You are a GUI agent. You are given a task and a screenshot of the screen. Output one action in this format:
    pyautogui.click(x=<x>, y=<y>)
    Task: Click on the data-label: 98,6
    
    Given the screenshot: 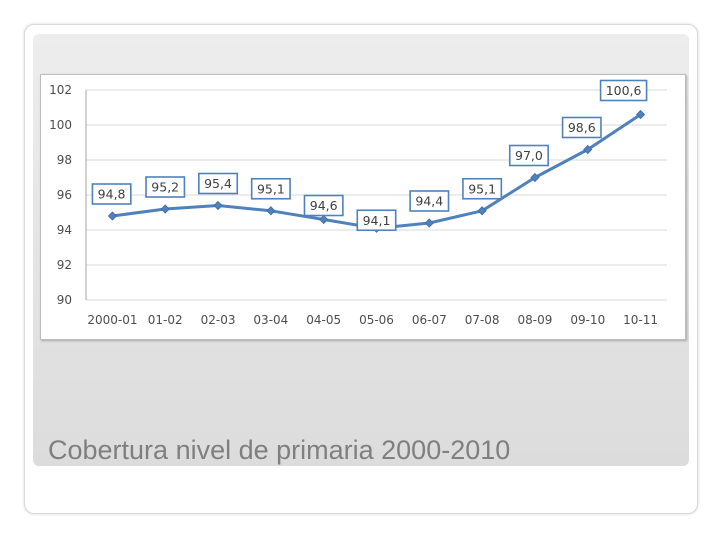 What is the action you would take?
    pyautogui.click(x=582, y=127)
    